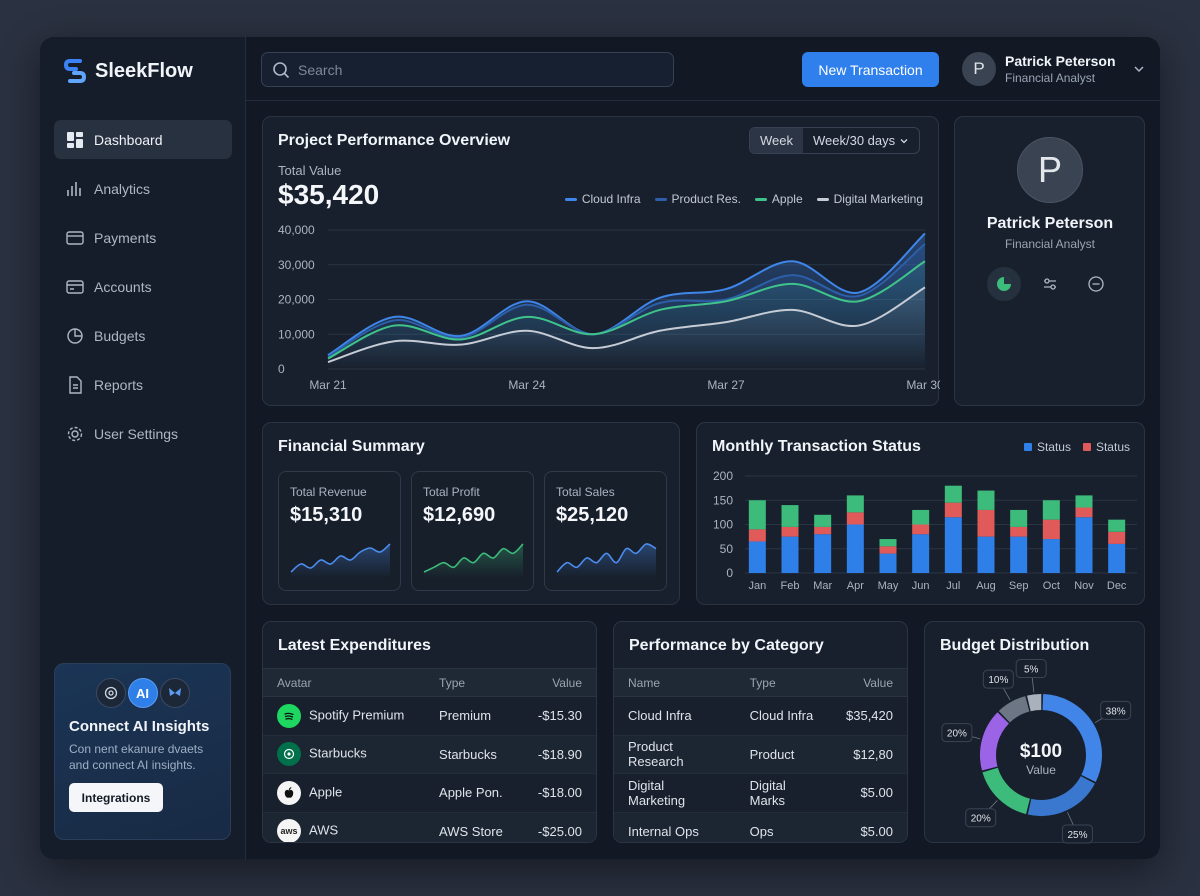 The image size is (1200, 896). What do you see at coordinates (855, 586) in the screenshot?
I see `x-tick-label: Apr` at bounding box center [855, 586].